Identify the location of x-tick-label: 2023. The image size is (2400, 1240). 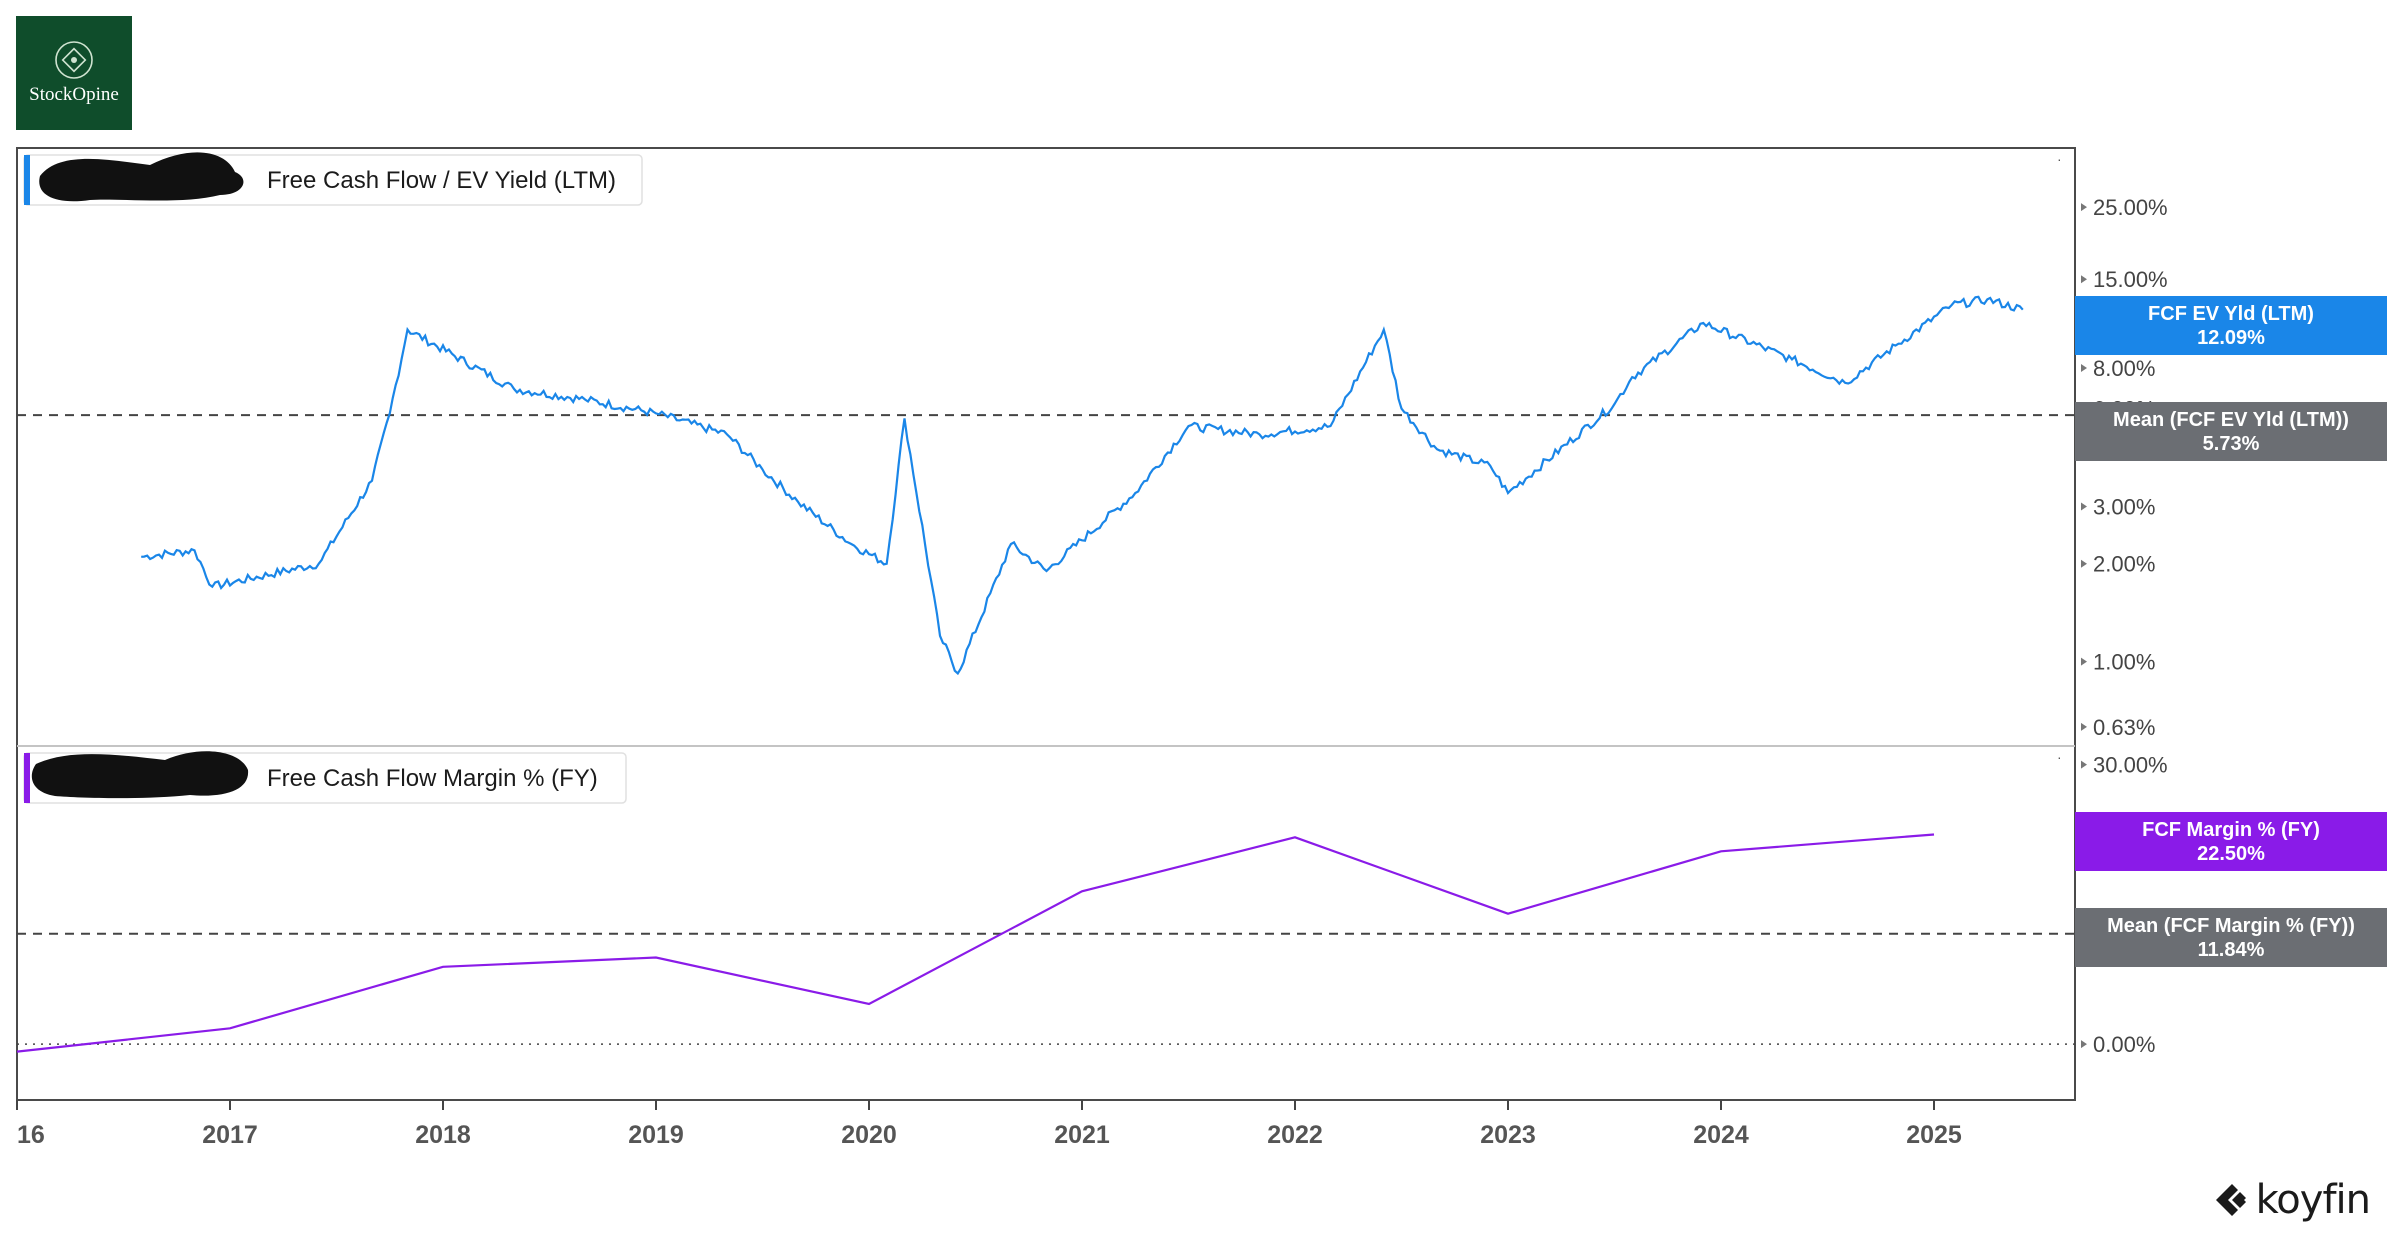
(1508, 1135).